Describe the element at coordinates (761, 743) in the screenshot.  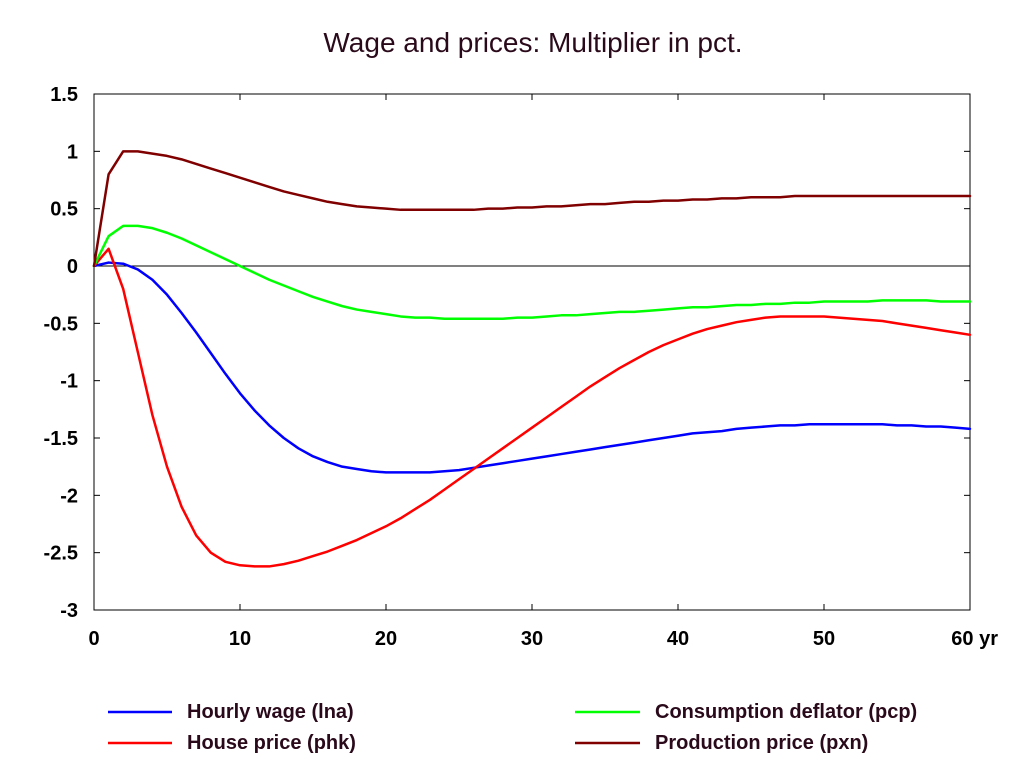
I see `legend-label: Production price (pxn)` at that location.